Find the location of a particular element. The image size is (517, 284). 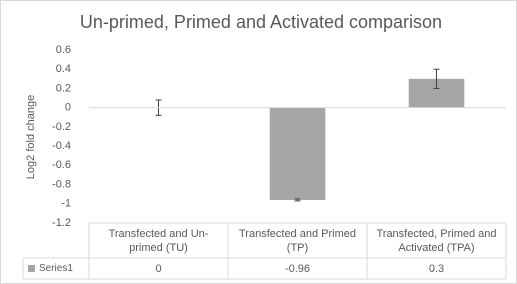

legend-key is located at coordinates (31, 268).